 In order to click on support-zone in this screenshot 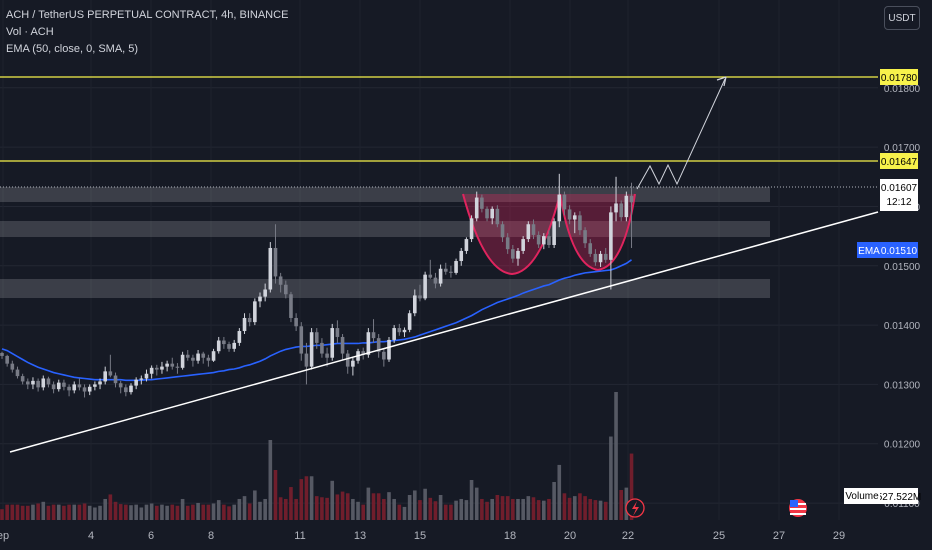, I will do `click(385, 288)`.